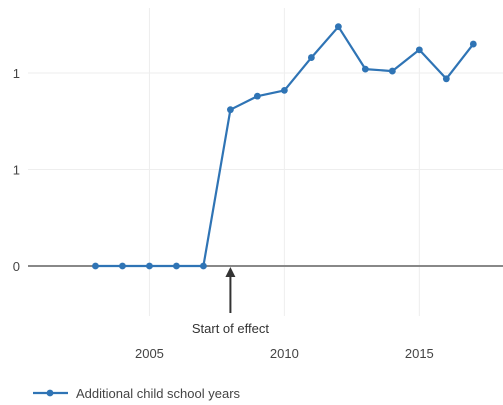  What do you see at coordinates (284, 353) in the screenshot?
I see `x-tick-label-2010: 2010` at bounding box center [284, 353].